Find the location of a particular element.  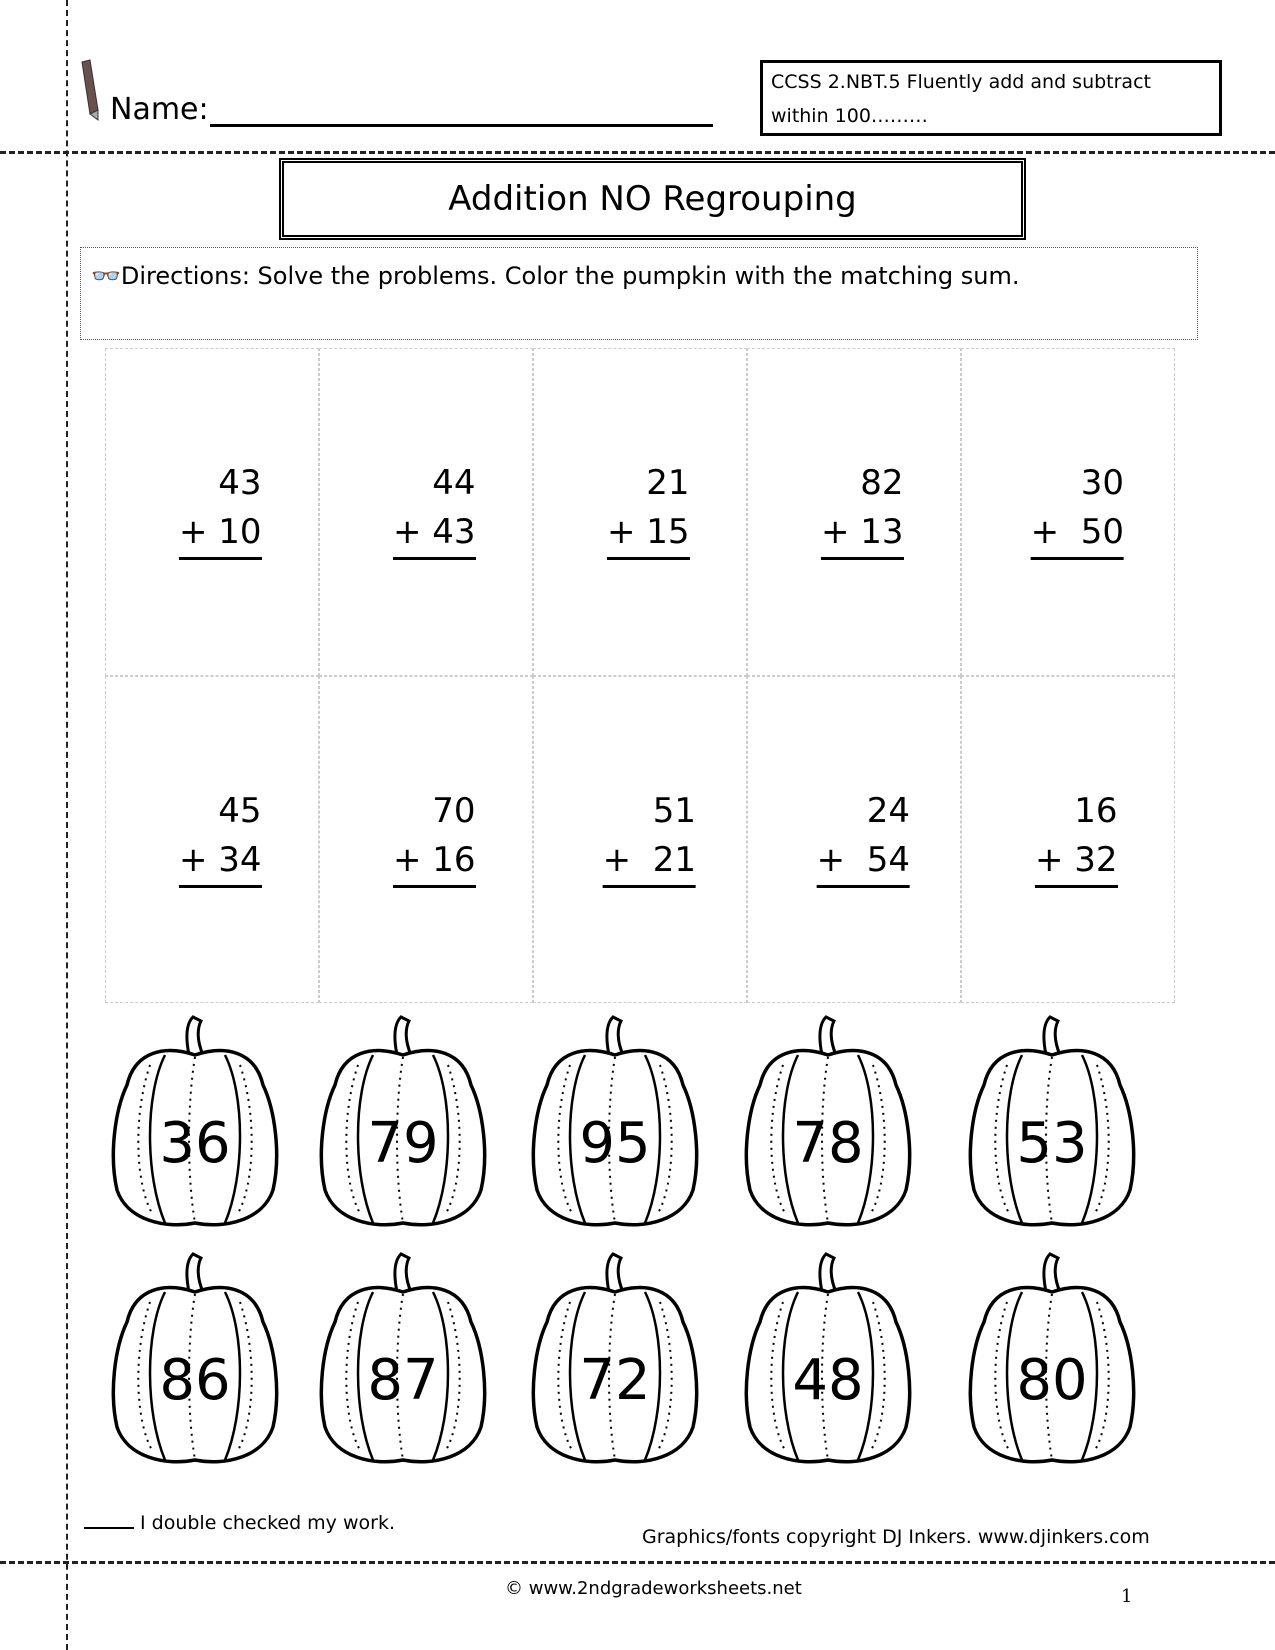

addition-problem: 30 + 50 is located at coordinates (1077, 509).